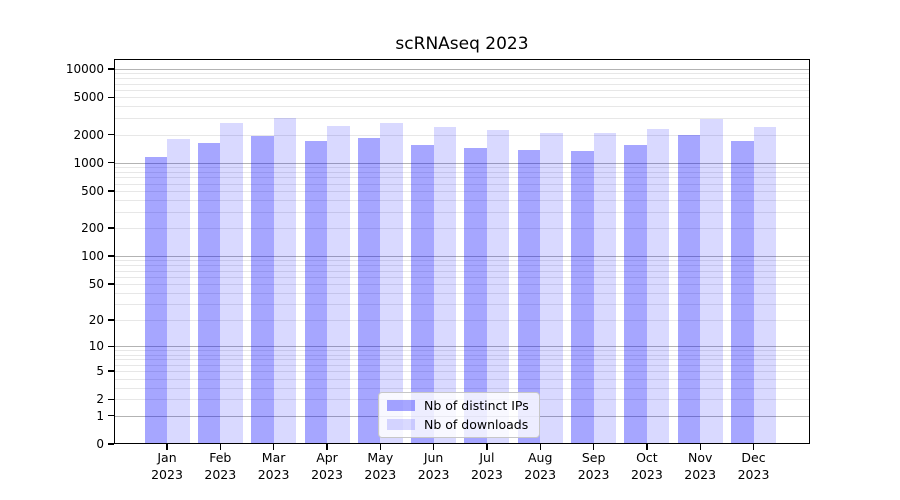 Image resolution: width=900 pixels, height=500 pixels. What do you see at coordinates (459, 415) in the screenshot?
I see `legend: Nb of distinct IPs Nb of downloads` at bounding box center [459, 415].